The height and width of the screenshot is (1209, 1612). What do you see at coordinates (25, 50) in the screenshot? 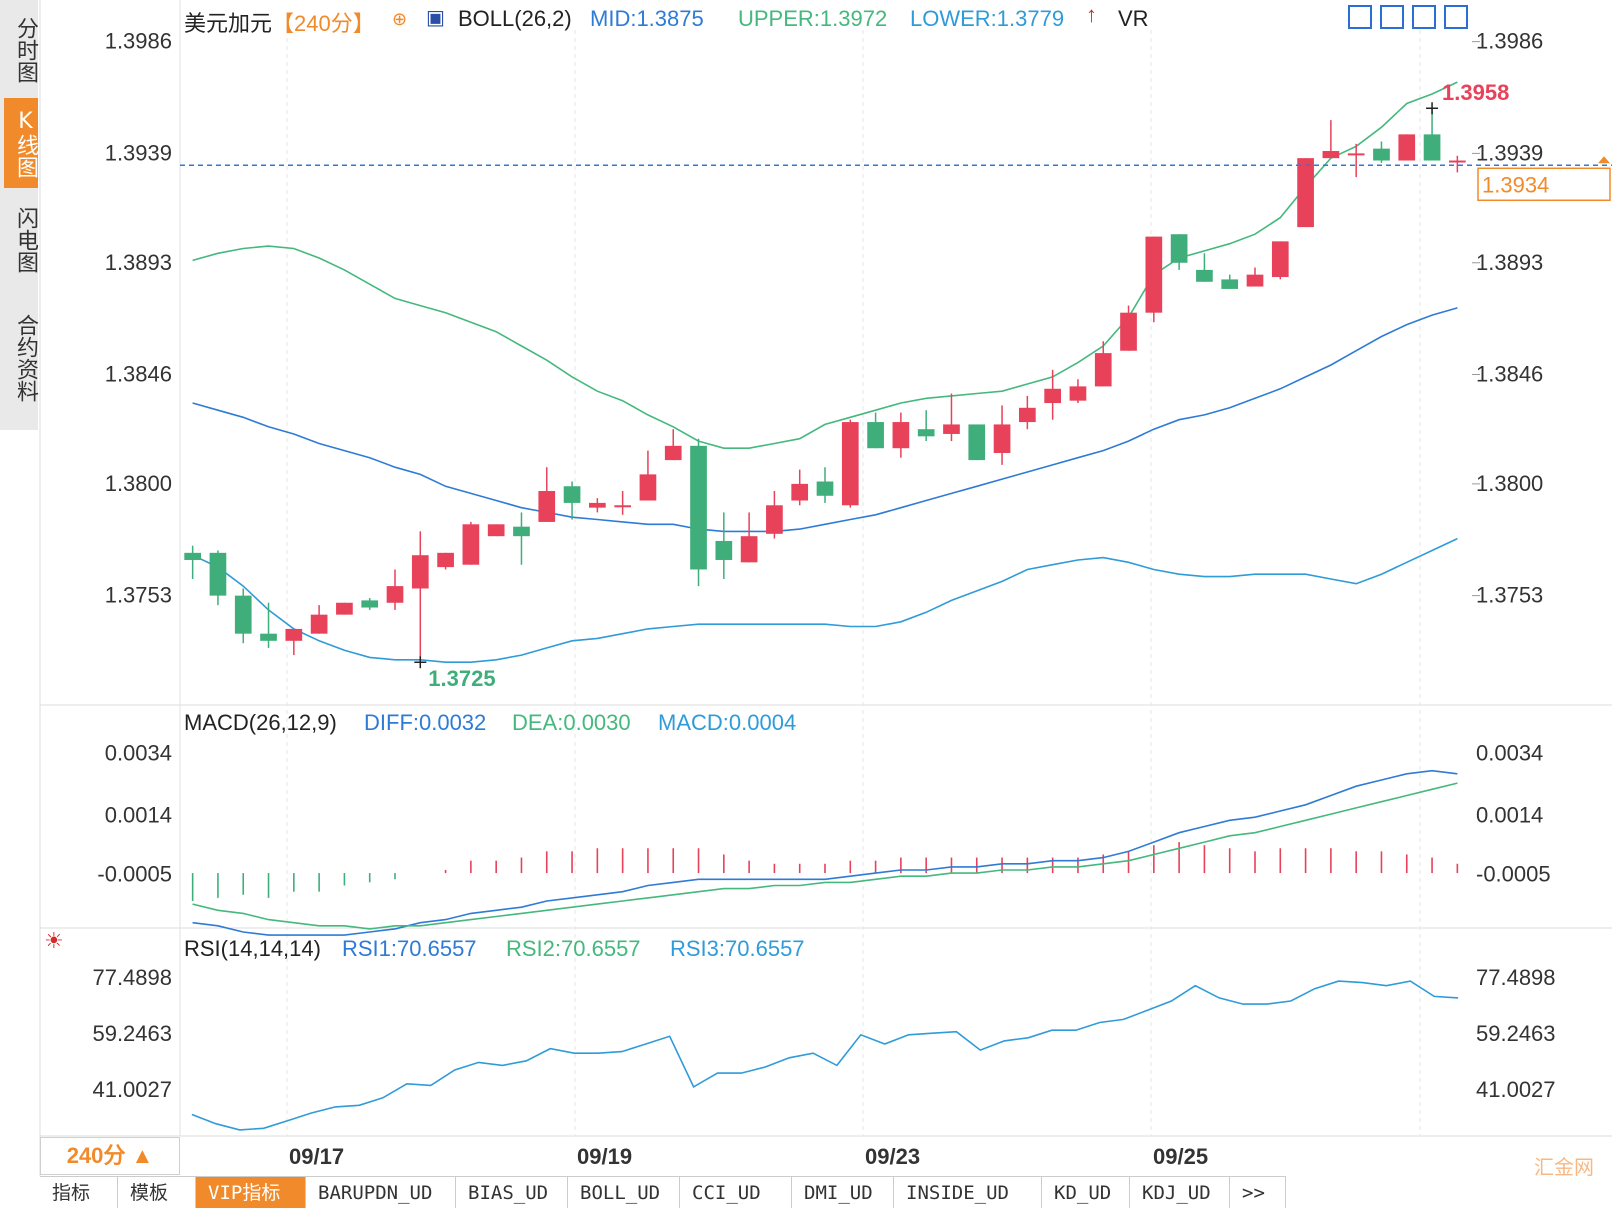
I see `tab-timeshare: 分时图` at bounding box center [25, 50].